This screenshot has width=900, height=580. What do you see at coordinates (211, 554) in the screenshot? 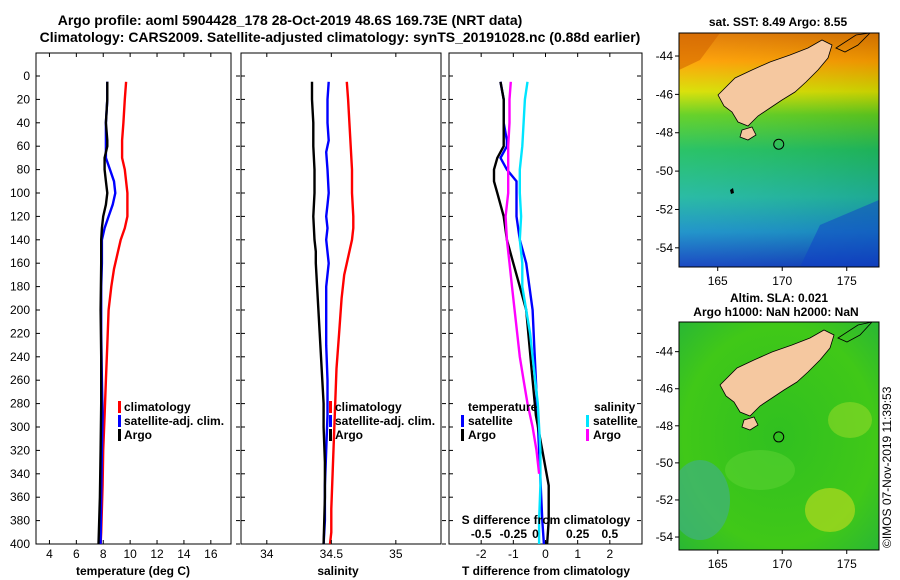
I see `x-tick-label: 16` at bounding box center [211, 554].